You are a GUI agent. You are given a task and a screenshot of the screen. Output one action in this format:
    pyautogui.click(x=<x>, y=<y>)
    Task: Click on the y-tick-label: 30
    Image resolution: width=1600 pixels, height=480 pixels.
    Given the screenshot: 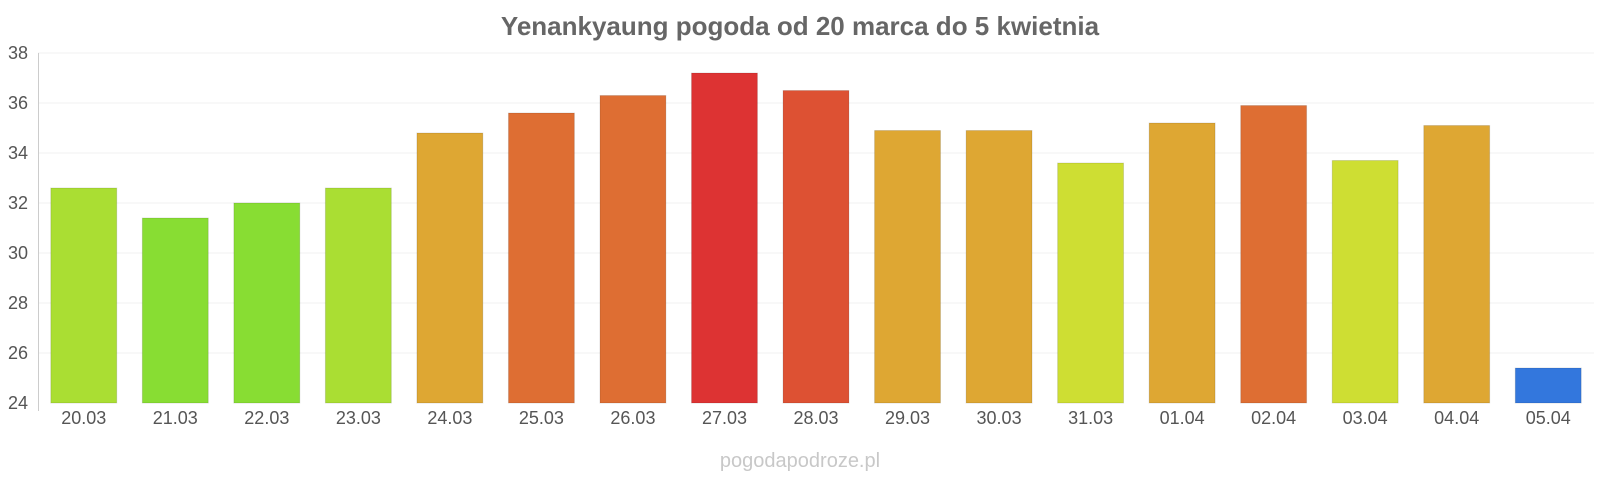 What is the action you would take?
    pyautogui.click(x=18, y=253)
    